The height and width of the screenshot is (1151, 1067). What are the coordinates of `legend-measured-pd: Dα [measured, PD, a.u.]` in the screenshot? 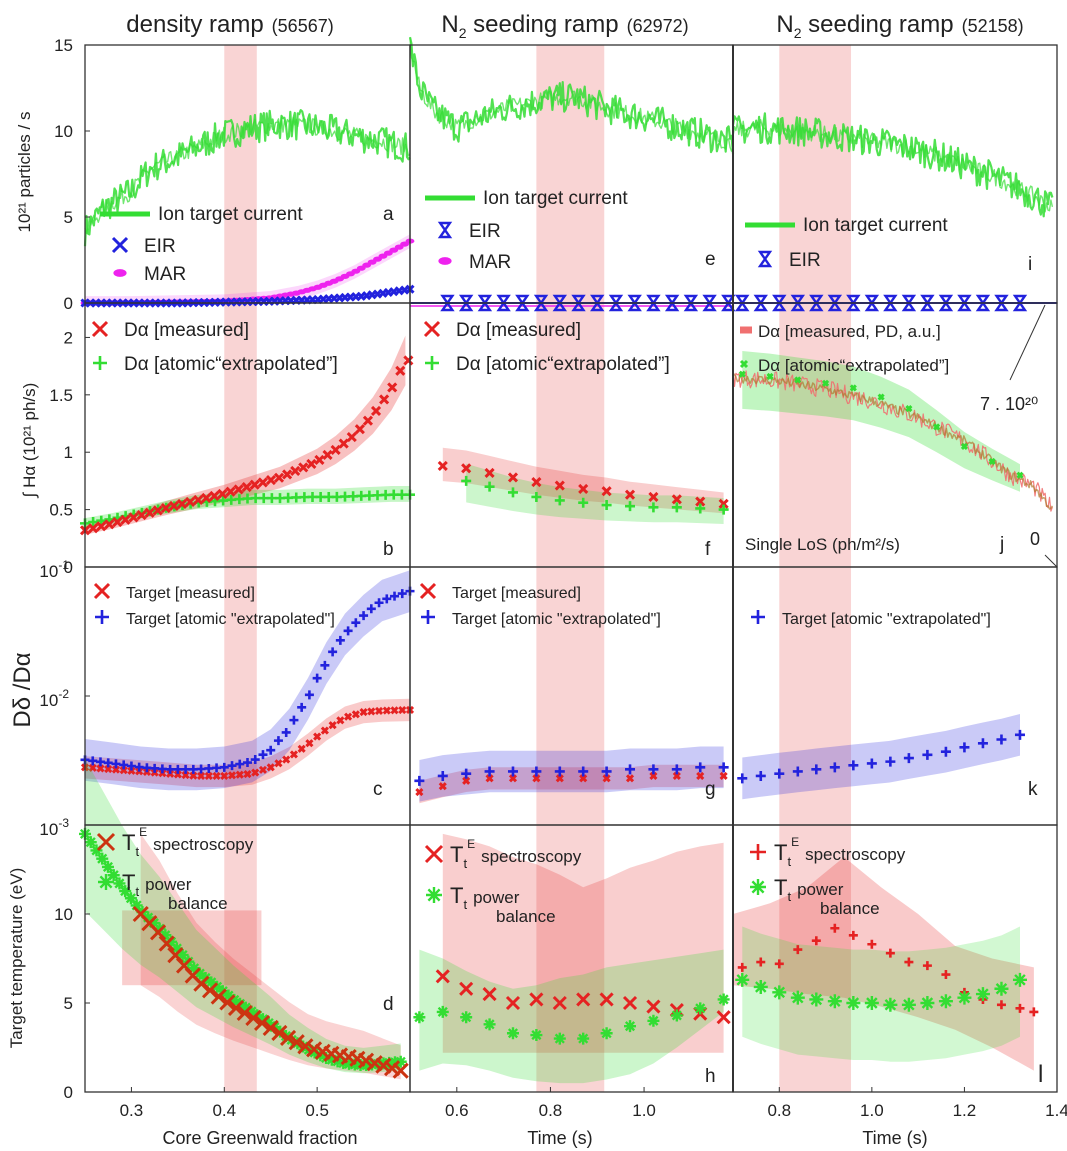 It's located at (849, 331).